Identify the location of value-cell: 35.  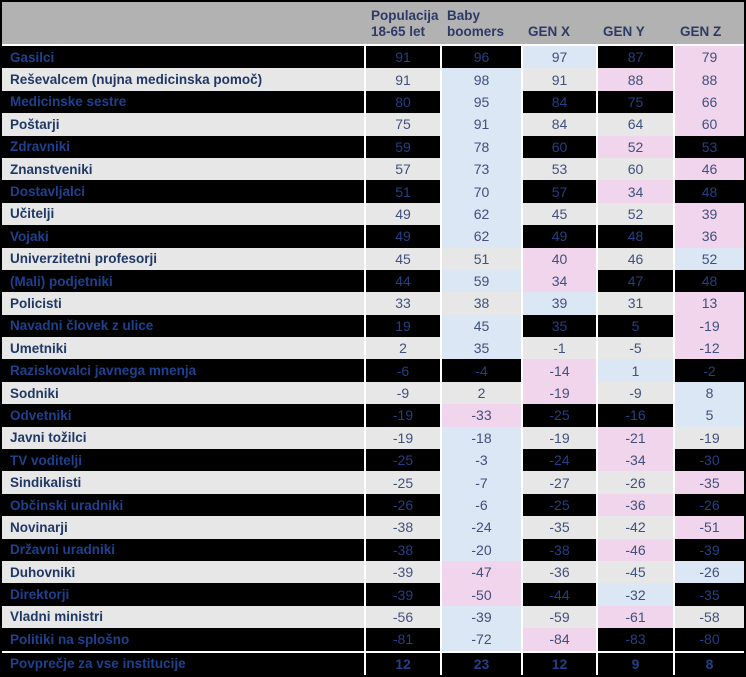
(481, 348).